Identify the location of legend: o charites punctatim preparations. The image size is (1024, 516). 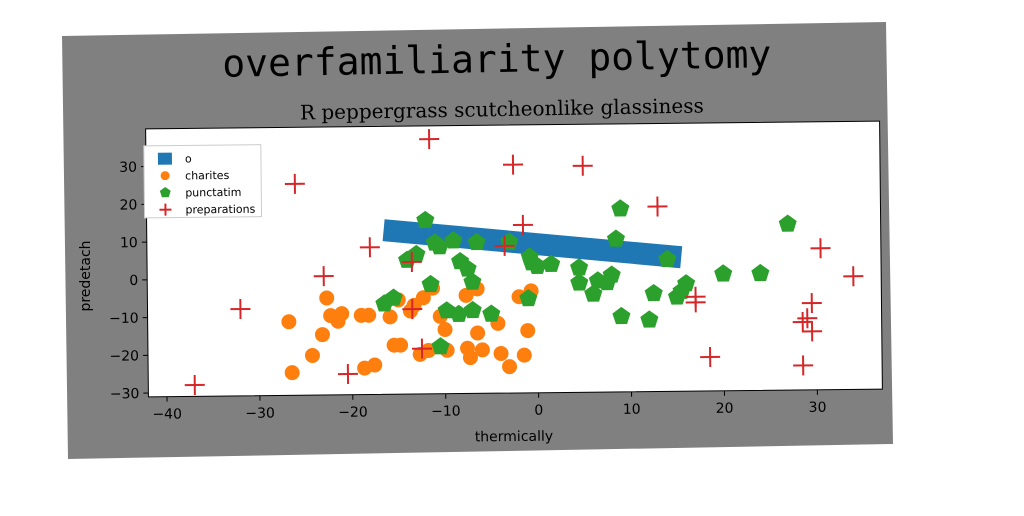
(203, 181).